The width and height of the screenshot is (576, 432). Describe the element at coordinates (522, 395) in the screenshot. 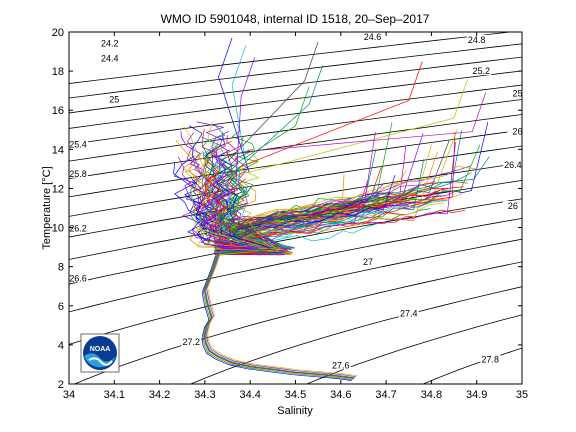

I see `x-tick-label: 35` at that location.